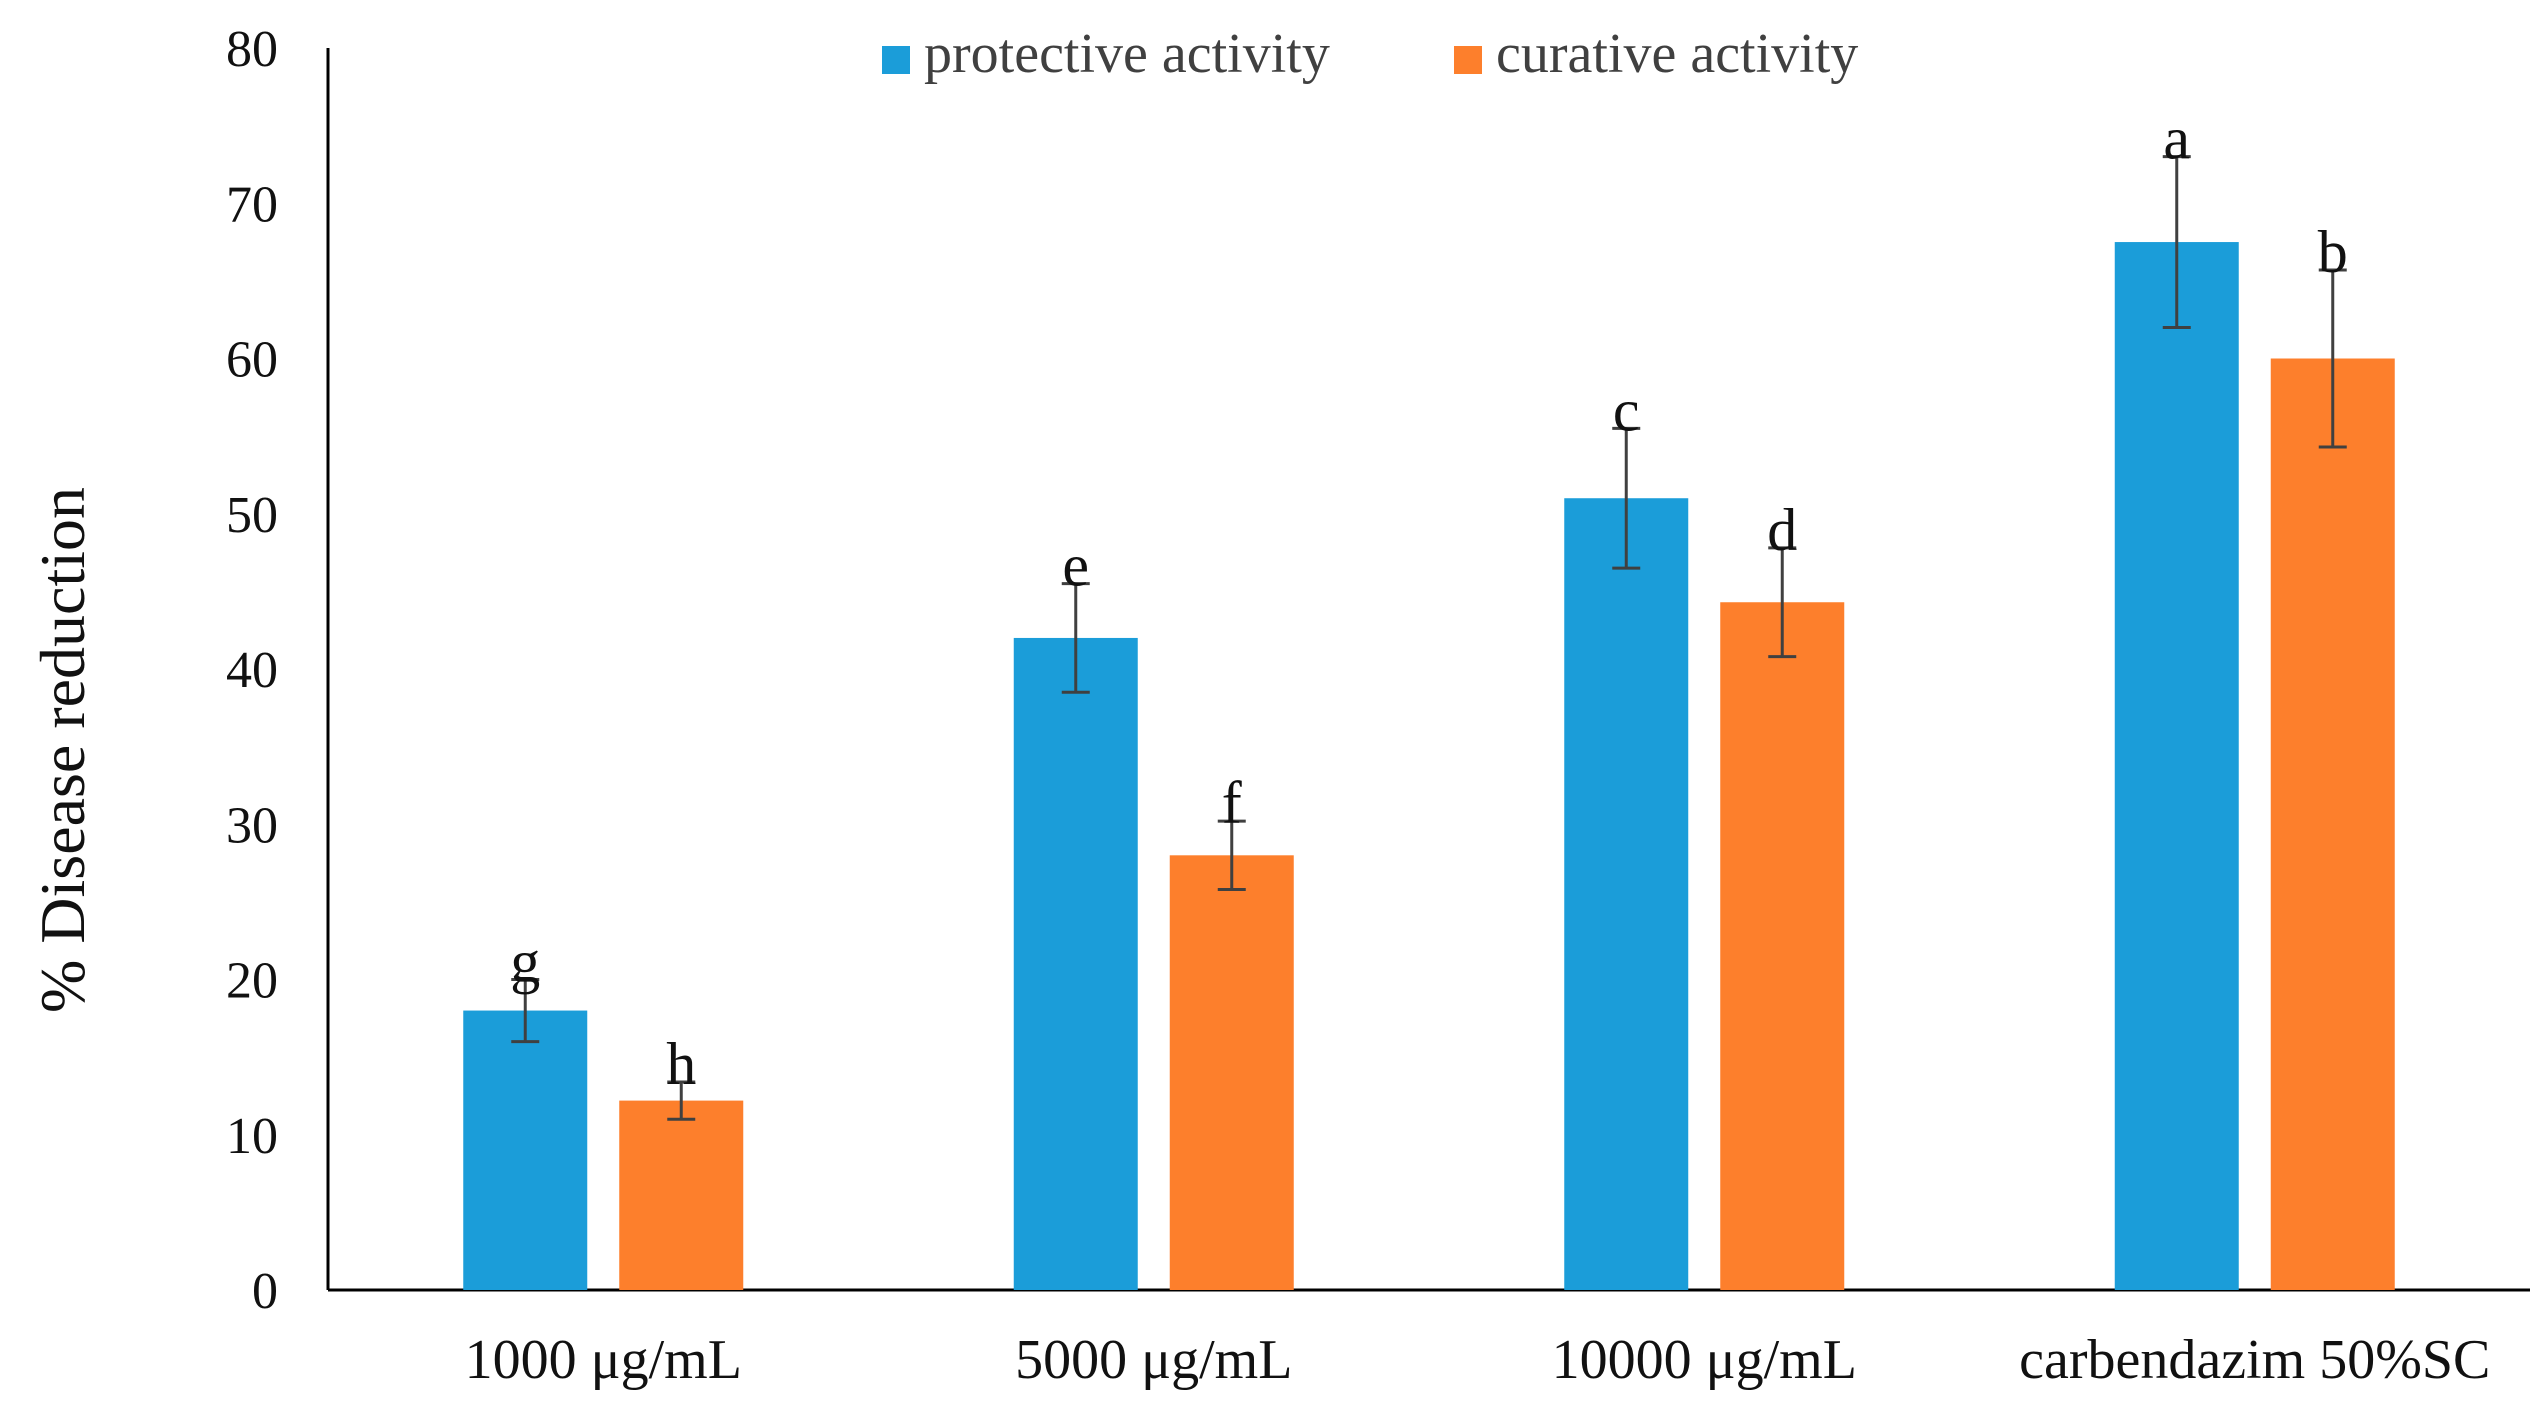 Image resolution: width=2538 pixels, height=1427 pixels. I want to click on legend-label: protective activity, so click(1127, 54).